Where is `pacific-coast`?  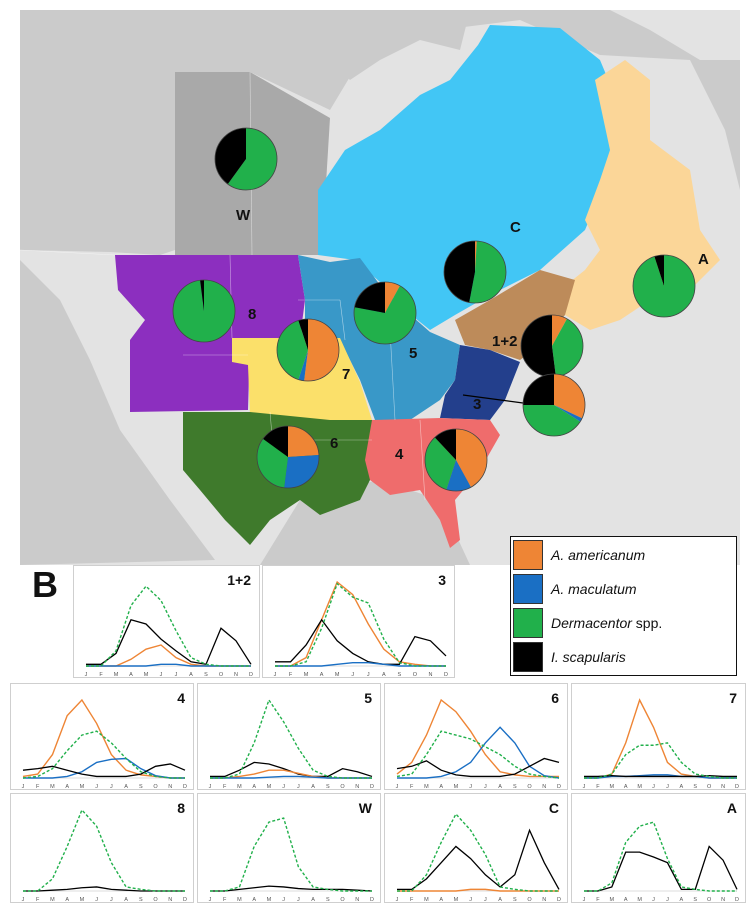 pacific-coast is located at coordinates (117, 412).